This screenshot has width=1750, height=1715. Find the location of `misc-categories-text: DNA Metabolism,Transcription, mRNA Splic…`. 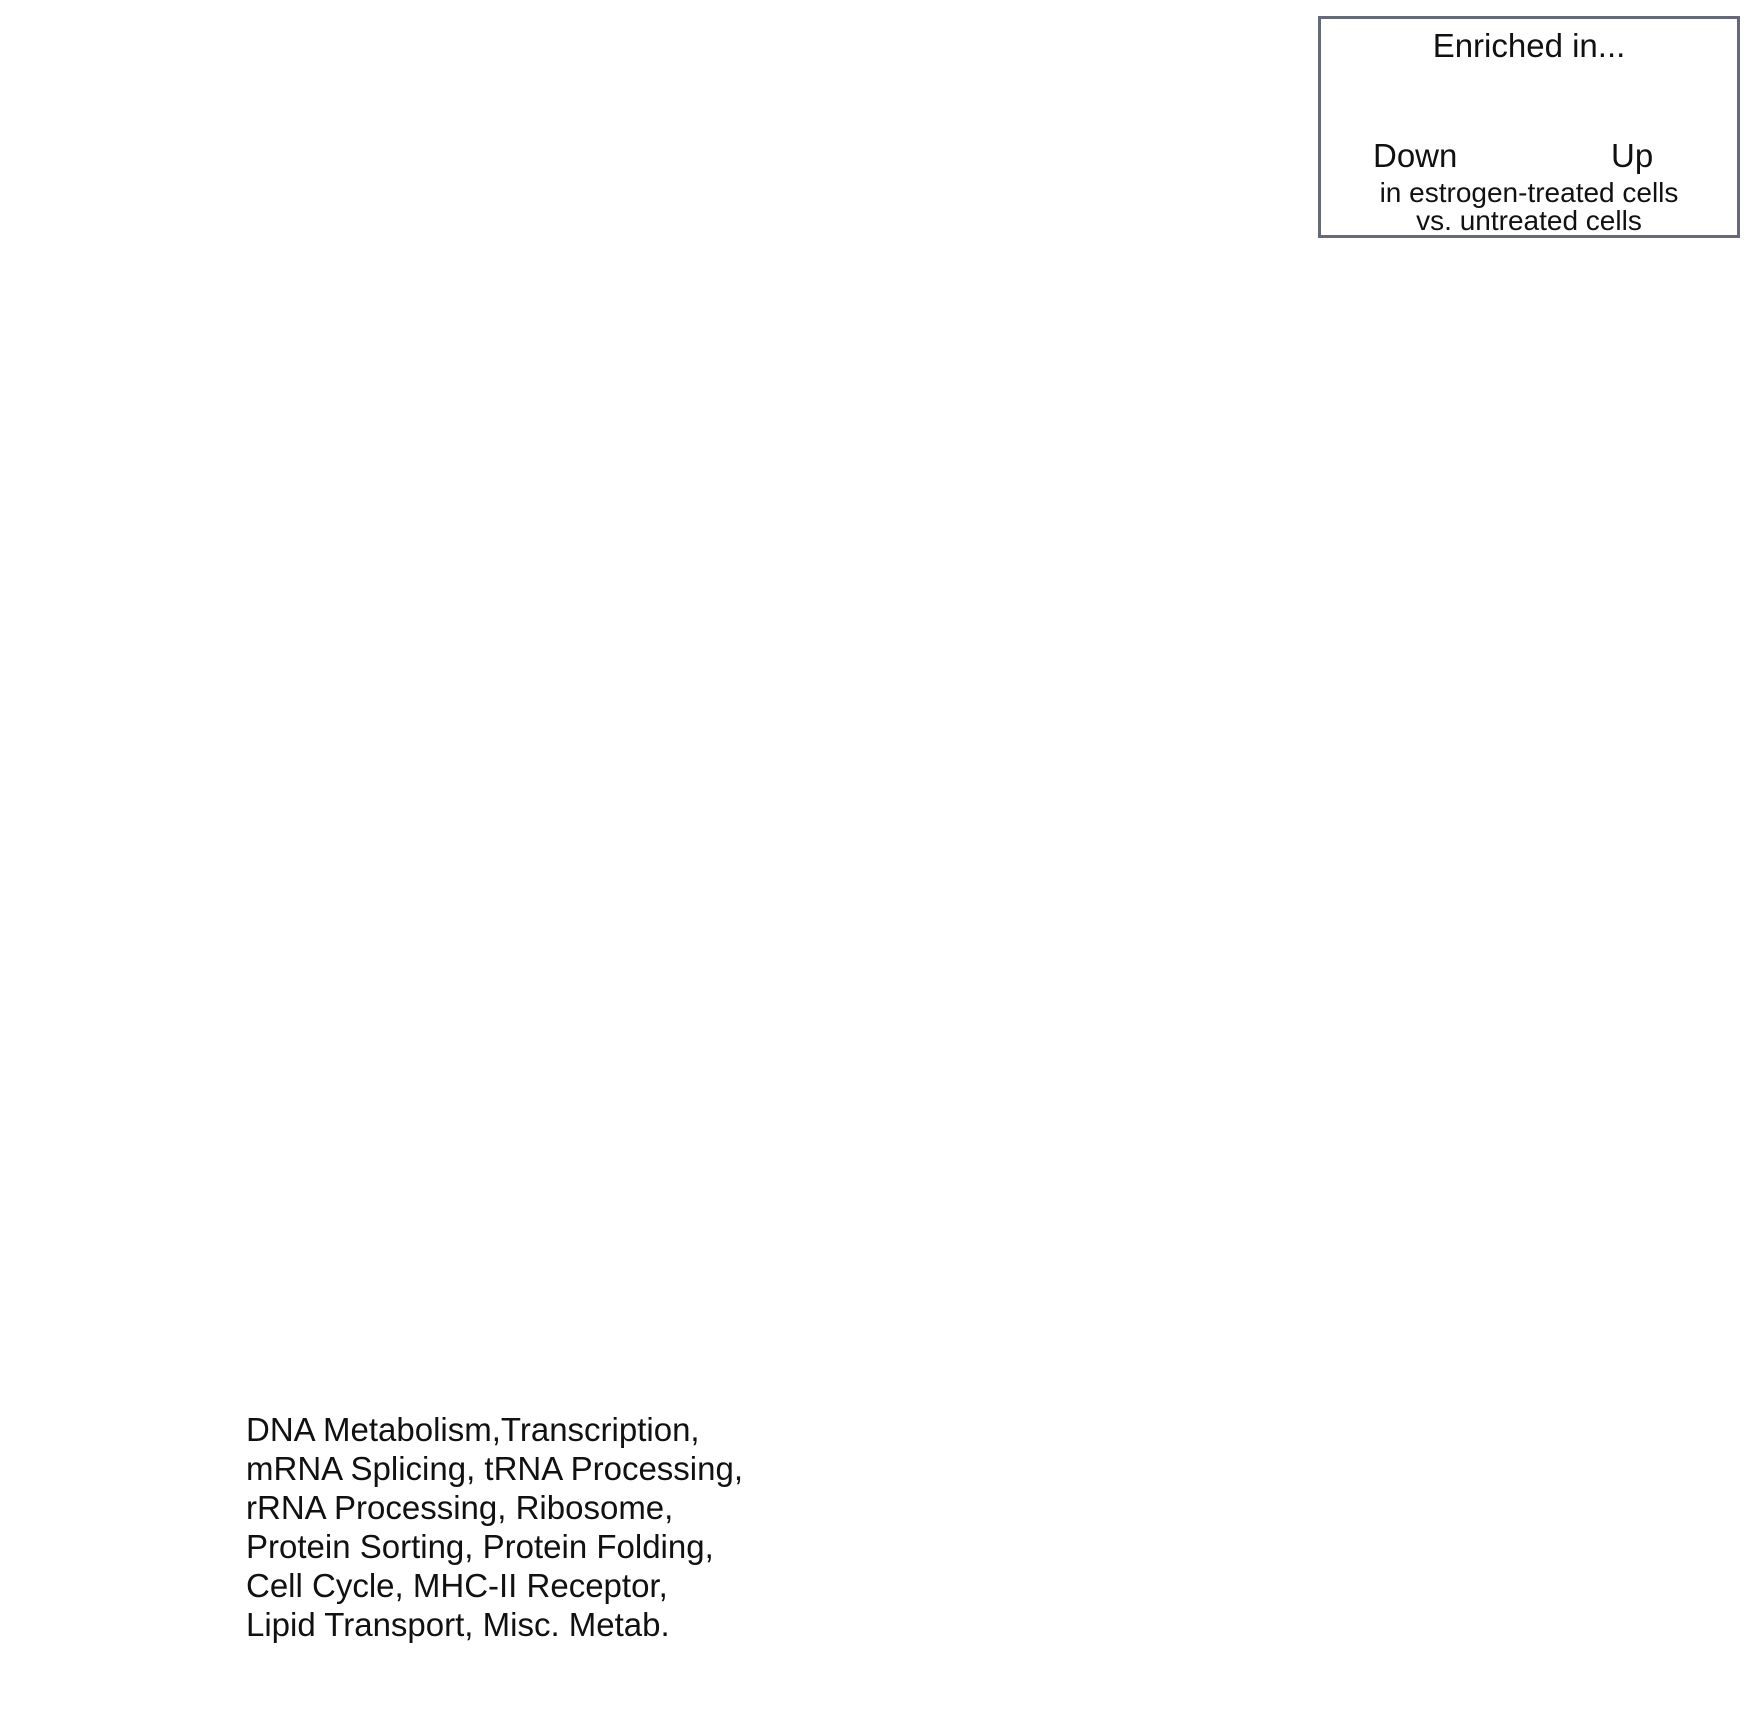

misc-categories-text: DNA Metabolism,Transcription, mRNA Splic… is located at coordinates (494, 1527).